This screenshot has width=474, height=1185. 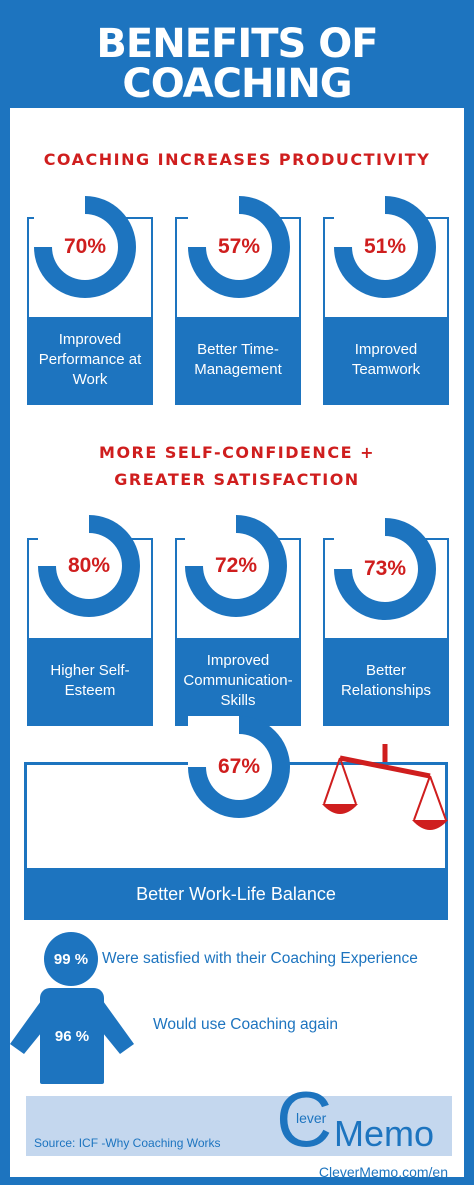 I want to click on stat-96-badge: 96 %, so click(x=72, y=1036).